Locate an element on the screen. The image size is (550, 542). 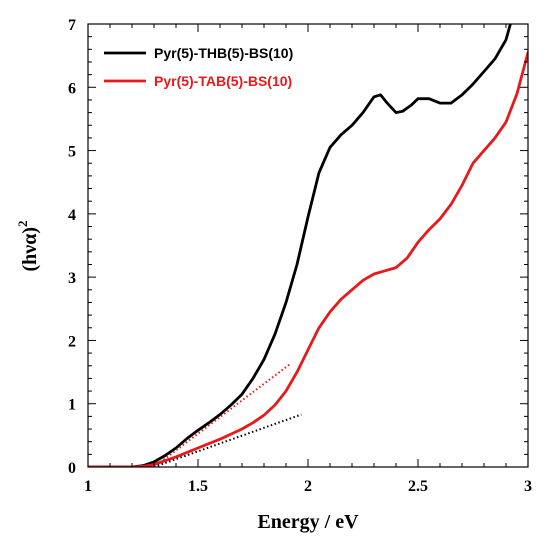
y-tick-label: 0 is located at coordinates (72, 468).